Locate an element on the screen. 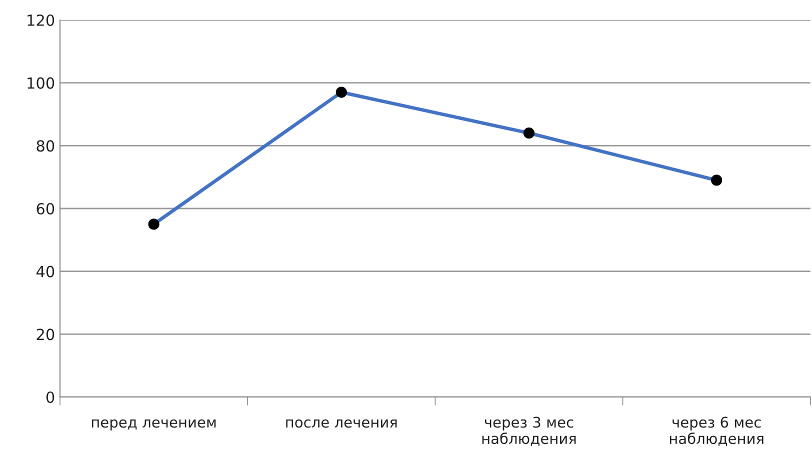 This screenshot has width=812, height=459. x-tick-label: через 3 мес наблюдения is located at coordinates (529, 431).